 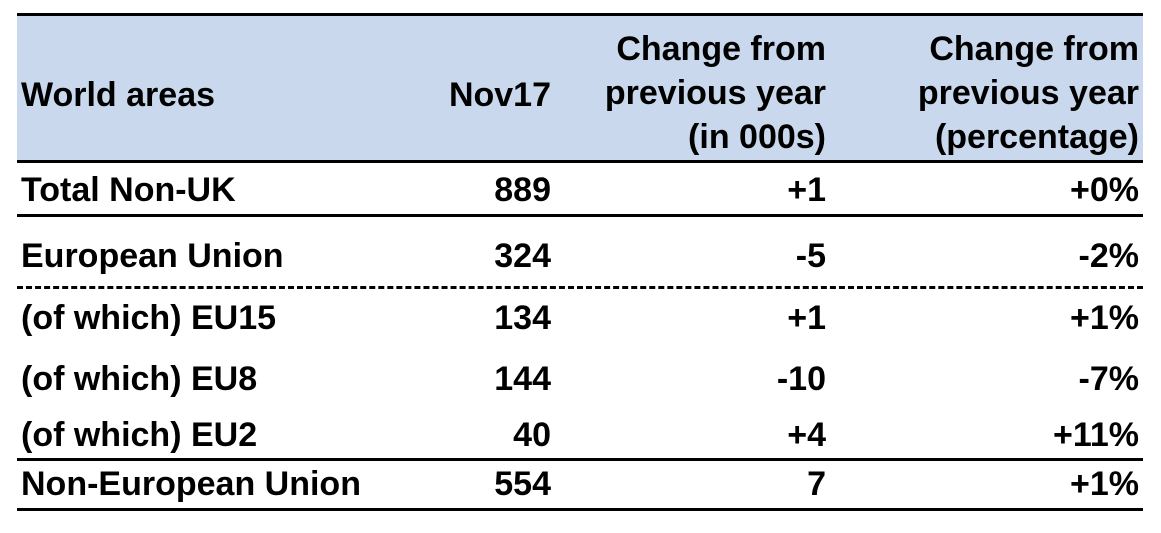 I want to click on table-row-european-union: European Union 324 -5 -2%, so click(x=580, y=253).